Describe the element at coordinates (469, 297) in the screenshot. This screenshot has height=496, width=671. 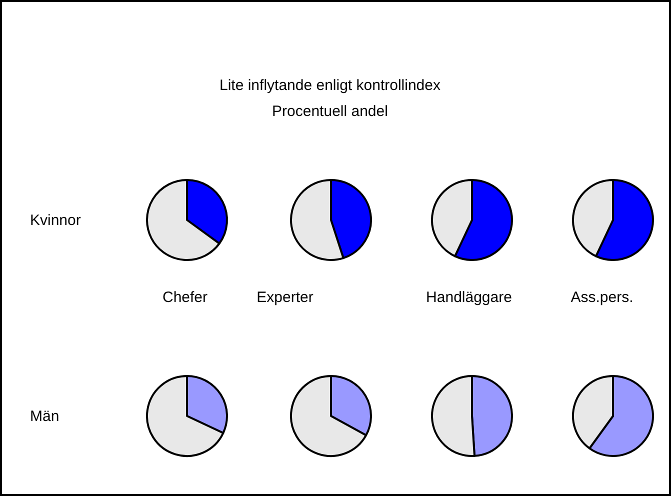
I see `text: Handläggare` at that location.